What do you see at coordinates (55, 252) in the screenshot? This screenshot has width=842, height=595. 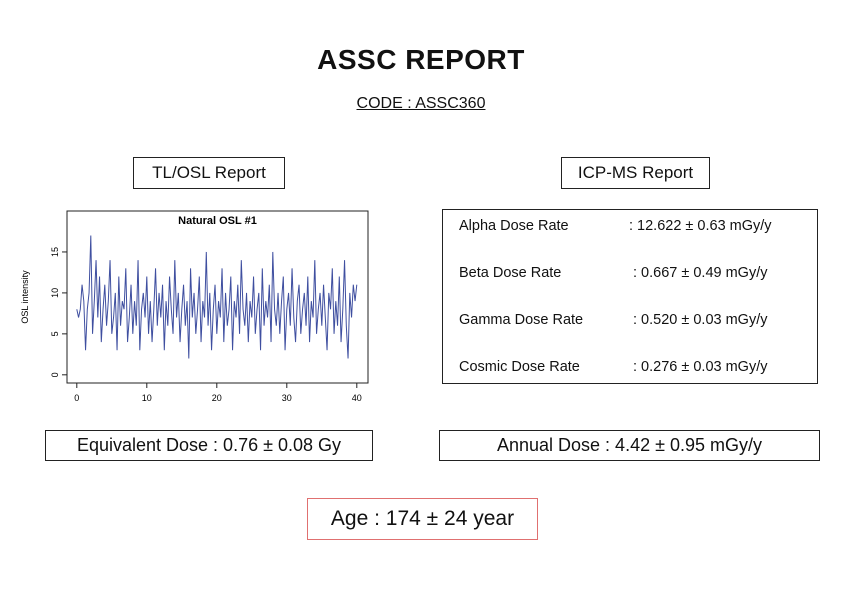 I see `y-tick-label: 15` at bounding box center [55, 252].